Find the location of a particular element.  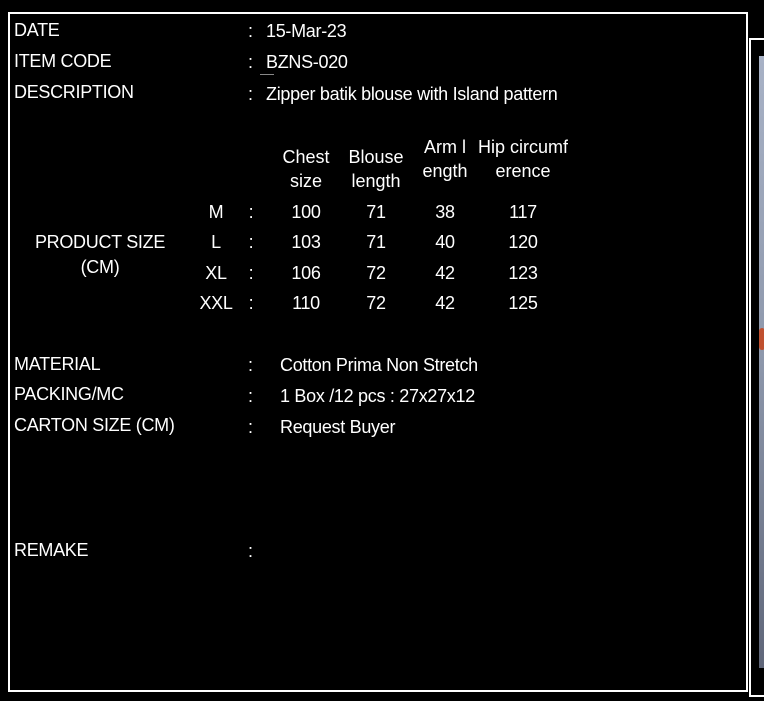

size-cell: 103 is located at coordinates (306, 242).